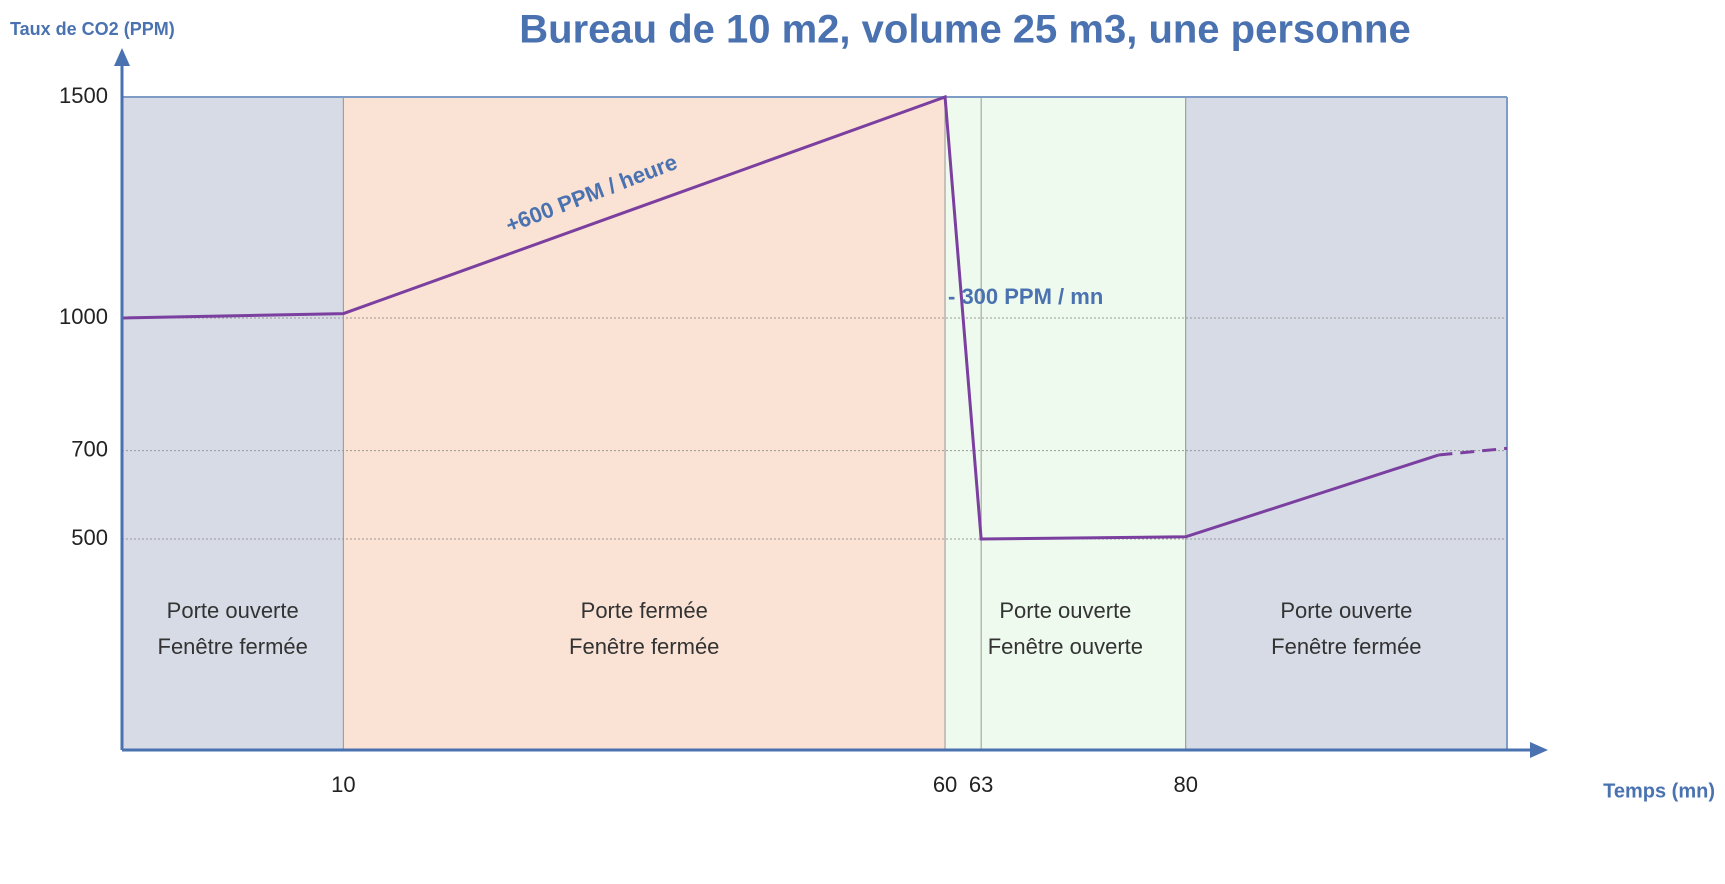 This screenshot has height=884, width=1725. Describe the element at coordinates (83, 316) in the screenshot. I see `y-tick-label: 1000` at that location.